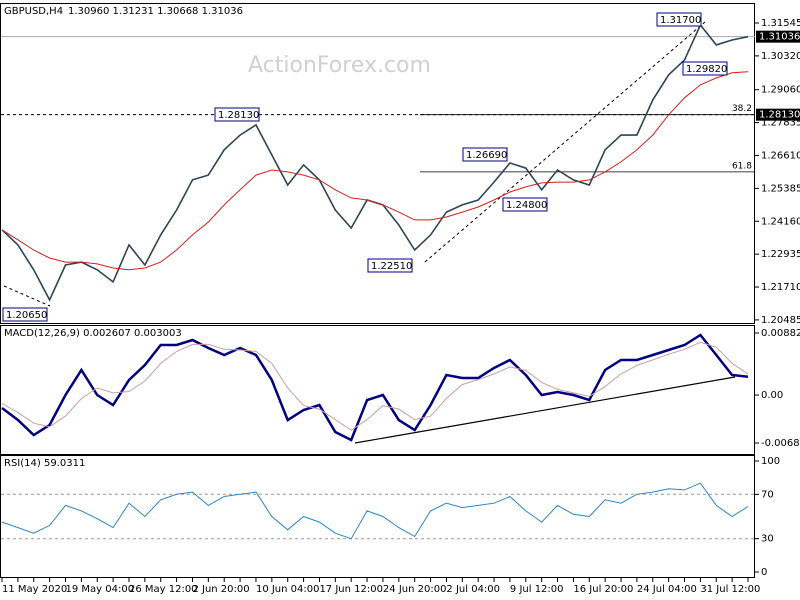 This screenshot has width=800, height=600. What do you see at coordinates (772, 395) in the screenshot?
I see `y-tick-label: 0.00` at bounding box center [772, 395].